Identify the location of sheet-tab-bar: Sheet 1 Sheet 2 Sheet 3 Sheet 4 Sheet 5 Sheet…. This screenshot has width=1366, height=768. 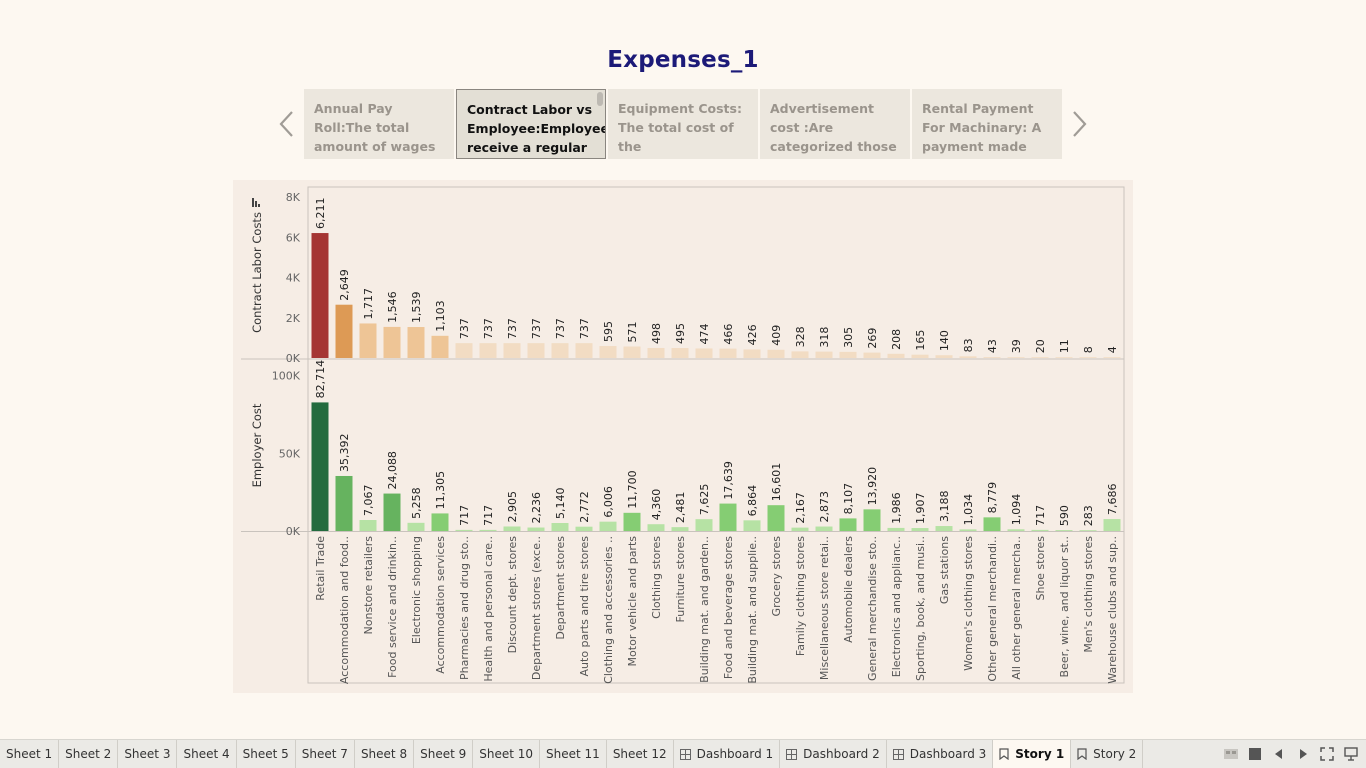
(683, 753).